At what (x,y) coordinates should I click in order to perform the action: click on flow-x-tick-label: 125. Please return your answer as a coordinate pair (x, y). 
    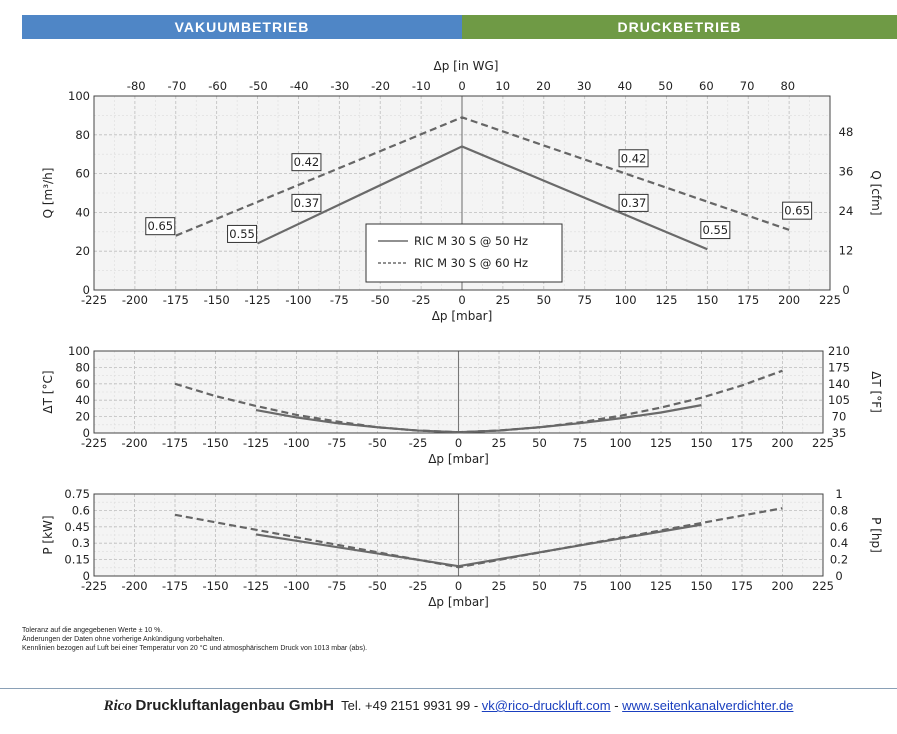
    Looking at the image, I should click on (666, 300).